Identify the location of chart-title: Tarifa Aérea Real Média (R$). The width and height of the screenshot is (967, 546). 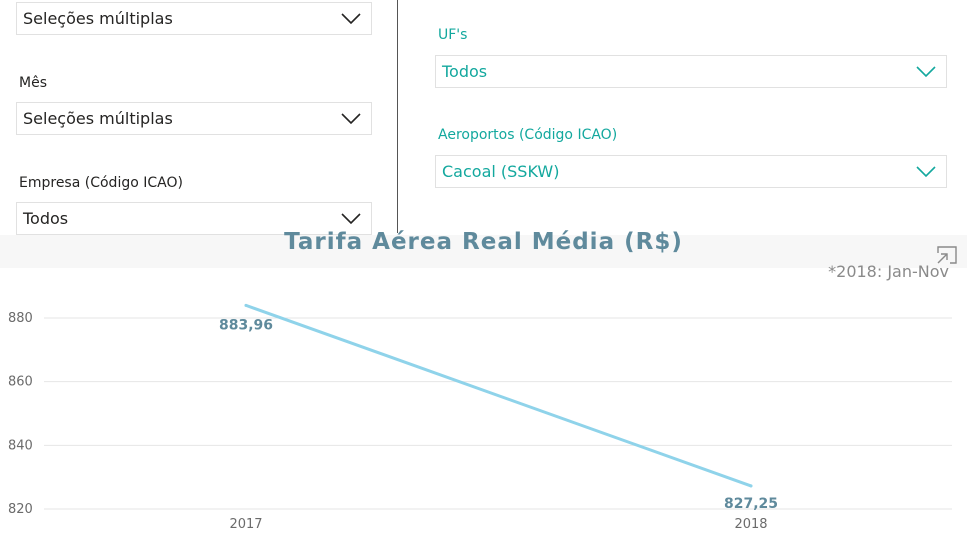
(483, 242).